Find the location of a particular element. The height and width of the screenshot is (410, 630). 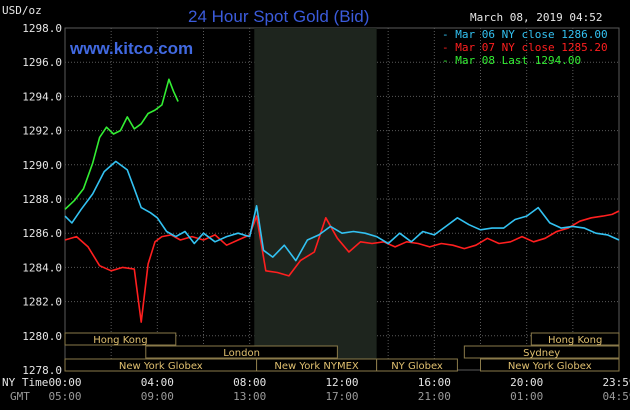

session-label-5: New York NYMEX is located at coordinates (316, 366).